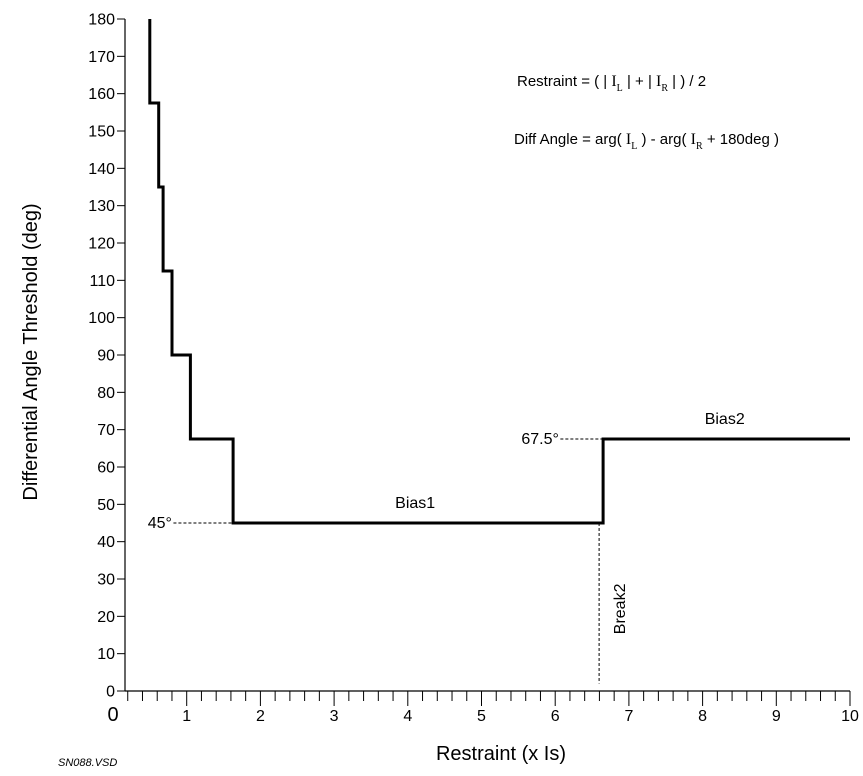 The image size is (863, 776). I want to click on x-tick-label-3: 3, so click(334, 716).